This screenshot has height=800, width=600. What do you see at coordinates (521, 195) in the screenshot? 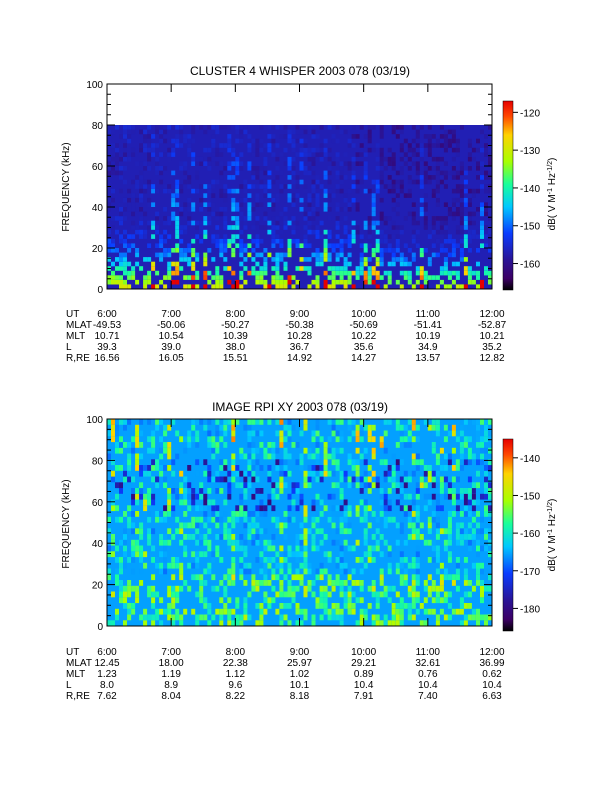
I see `colorbar: -120-130-140-150-160` at bounding box center [521, 195].